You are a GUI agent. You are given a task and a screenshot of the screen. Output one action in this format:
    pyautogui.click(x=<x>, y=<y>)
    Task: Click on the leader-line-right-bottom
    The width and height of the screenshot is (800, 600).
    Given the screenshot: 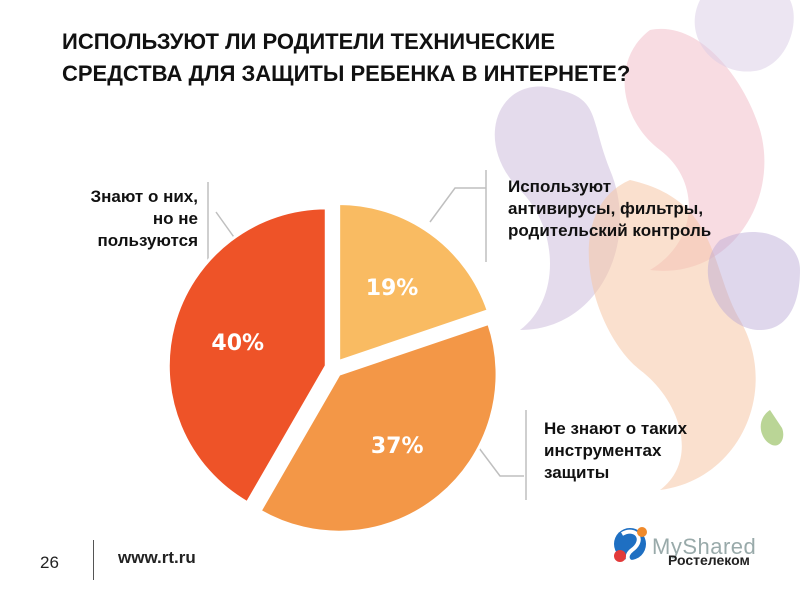 What is the action you would take?
    pyautogui.click(x=496, y=456)
    